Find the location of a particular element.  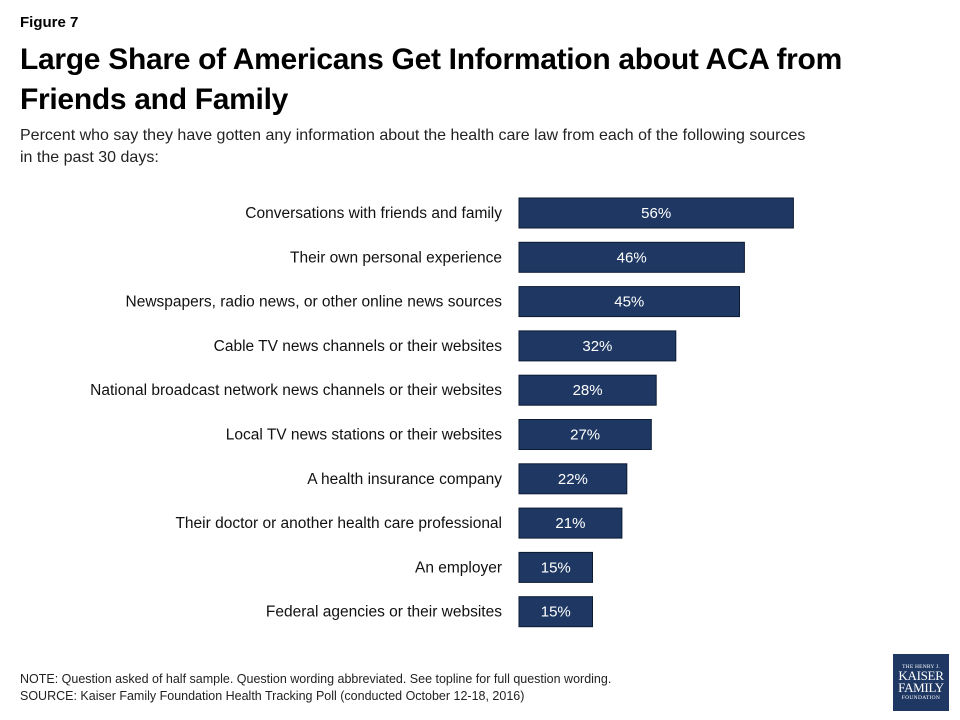

bar-value-label: 22% is located at coordinates (573, 479).